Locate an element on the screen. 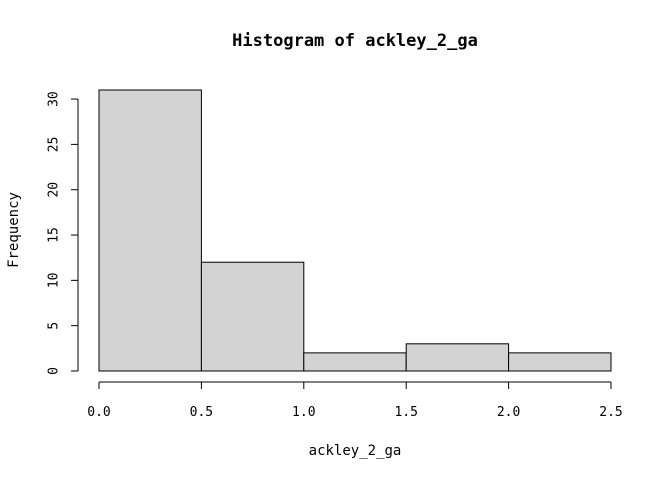 This screenshot has width=672, height=480. y-tick-label: 10 is located at coordinates (54, 281).